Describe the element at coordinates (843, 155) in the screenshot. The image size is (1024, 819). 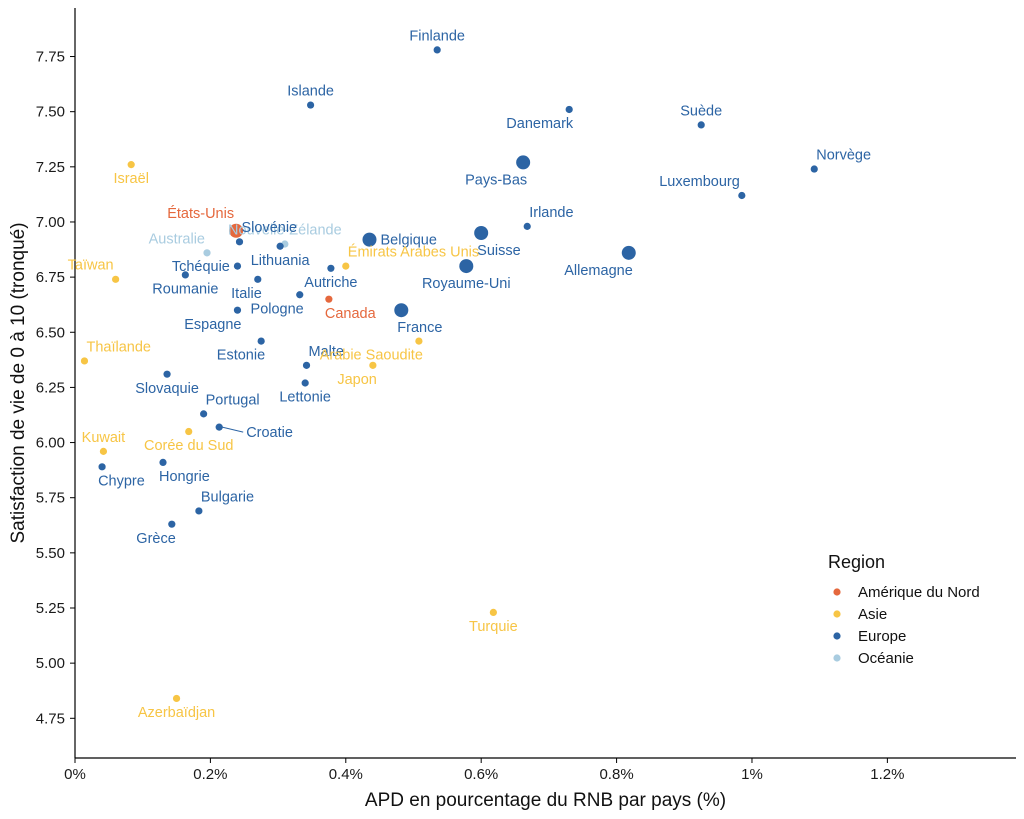
I see `point-label: Norvège` at that location.